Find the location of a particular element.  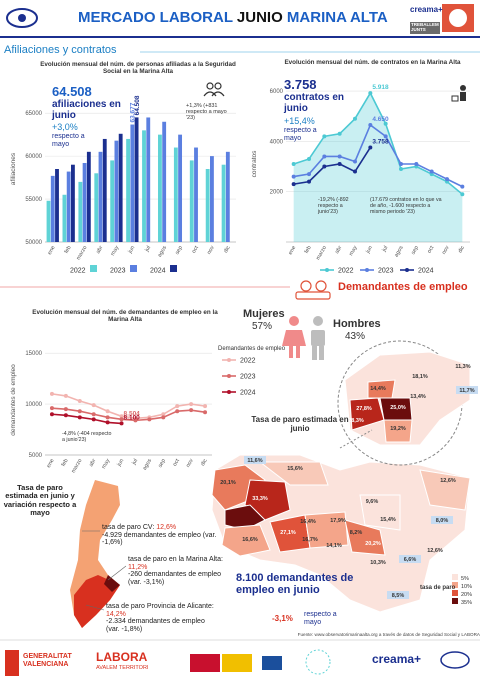

gva-logo is located at coordinates (12, 663).